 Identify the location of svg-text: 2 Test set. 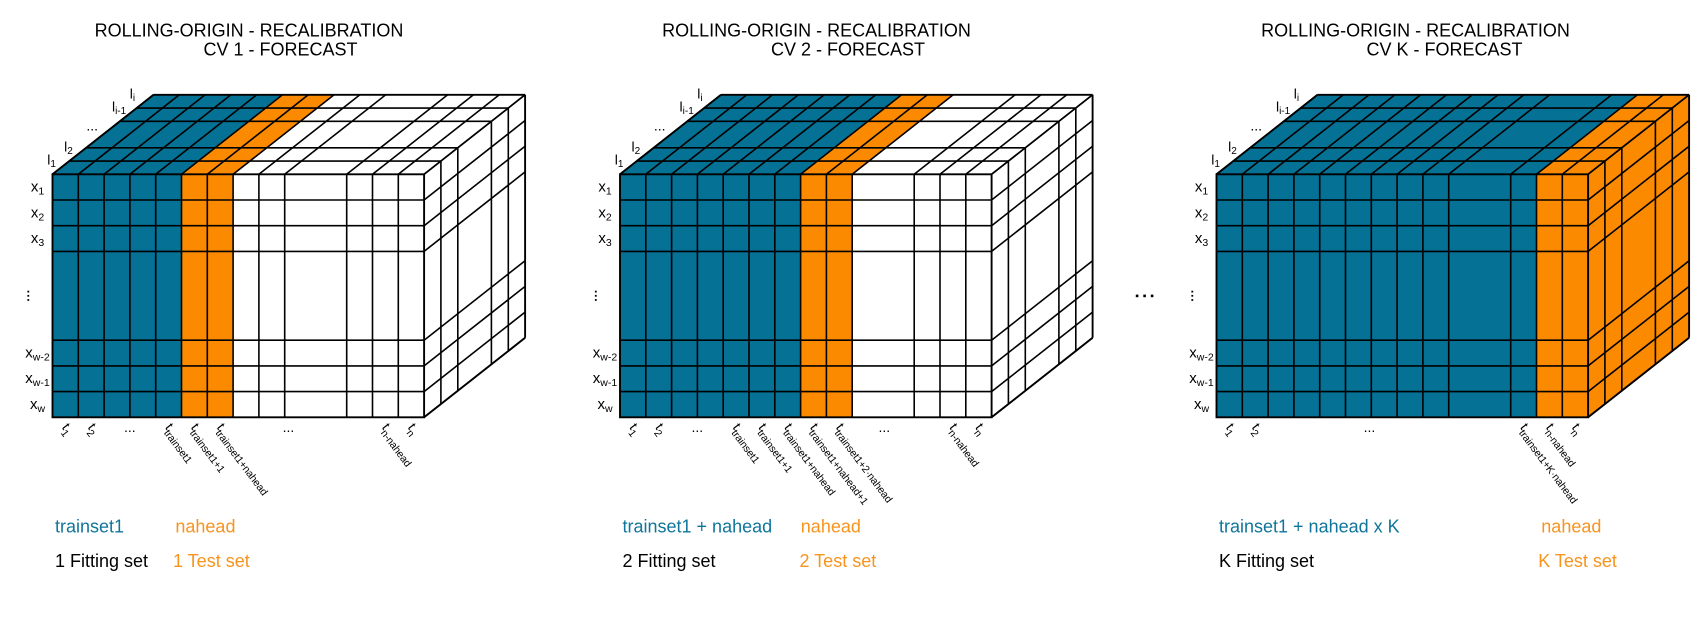
(838, 561).